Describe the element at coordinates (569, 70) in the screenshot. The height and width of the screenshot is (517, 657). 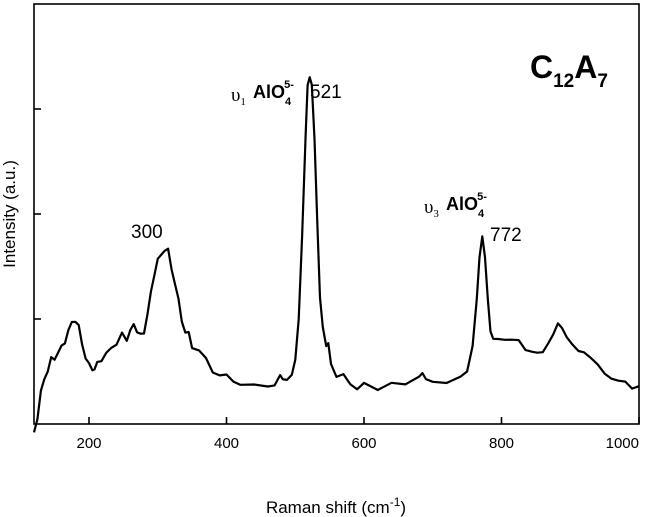
I see `sample-label: C12A7` at that location.